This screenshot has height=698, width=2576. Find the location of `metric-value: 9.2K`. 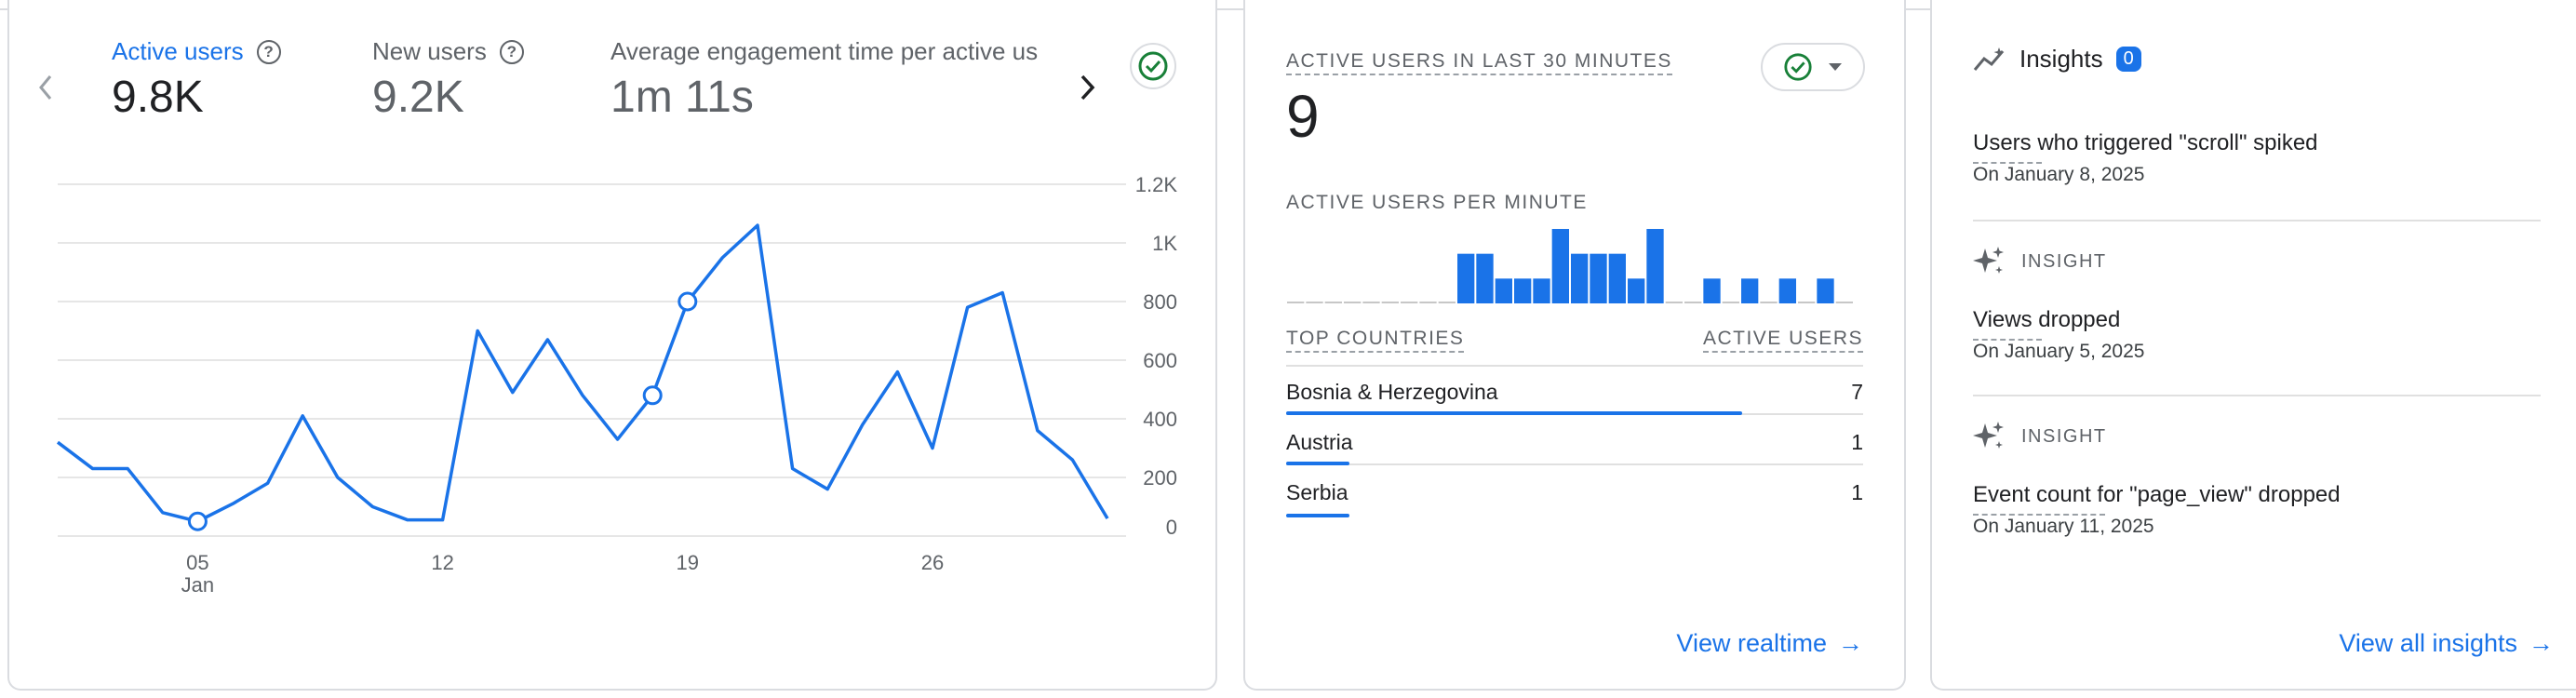

metric-value: 9.2K is located at coordinates (418, 97).